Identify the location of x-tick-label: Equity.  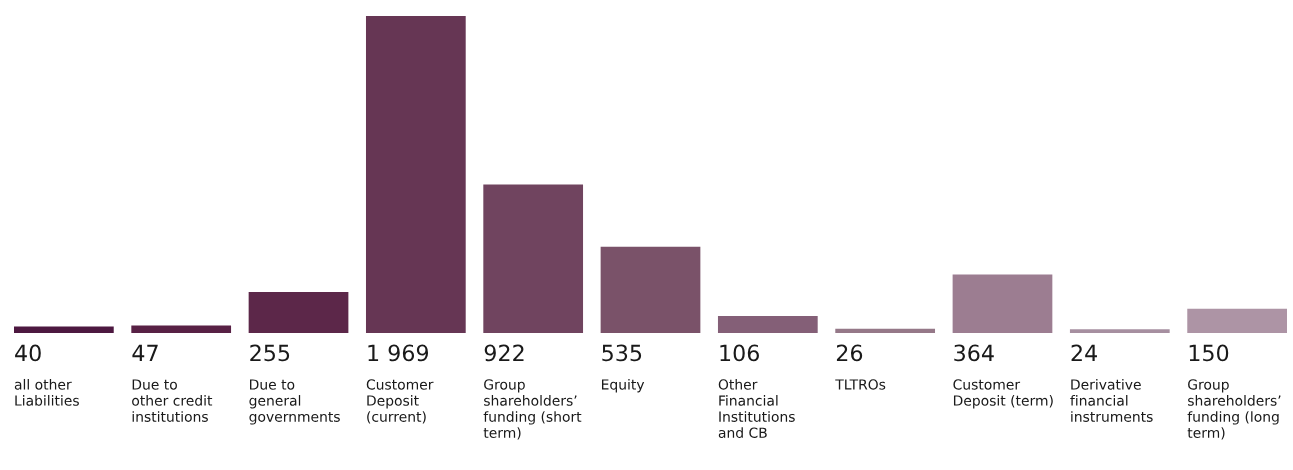
(623, 385).